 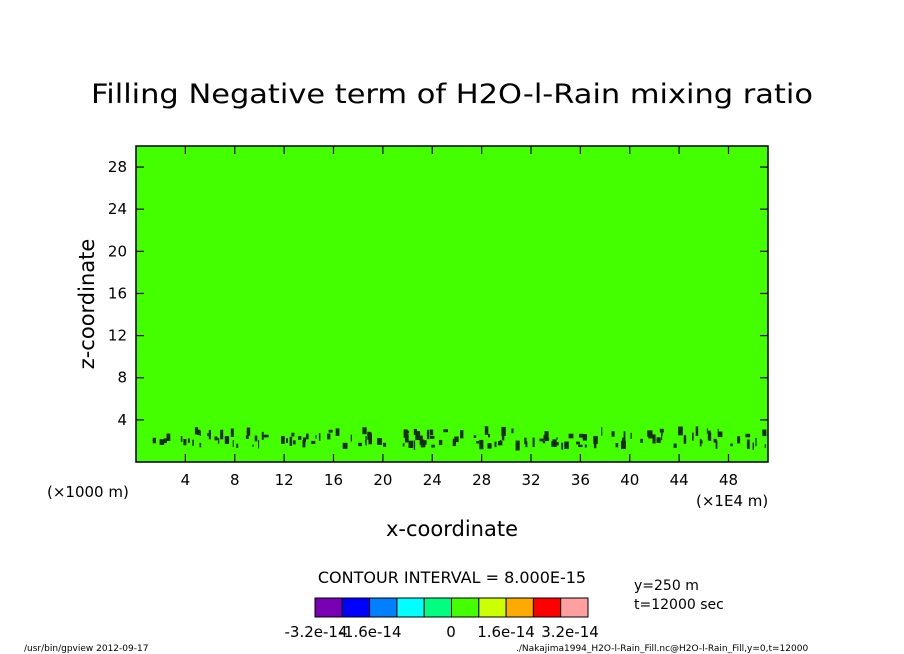 I want to click on x-tick-label: 40, so click(x=629, y=480).